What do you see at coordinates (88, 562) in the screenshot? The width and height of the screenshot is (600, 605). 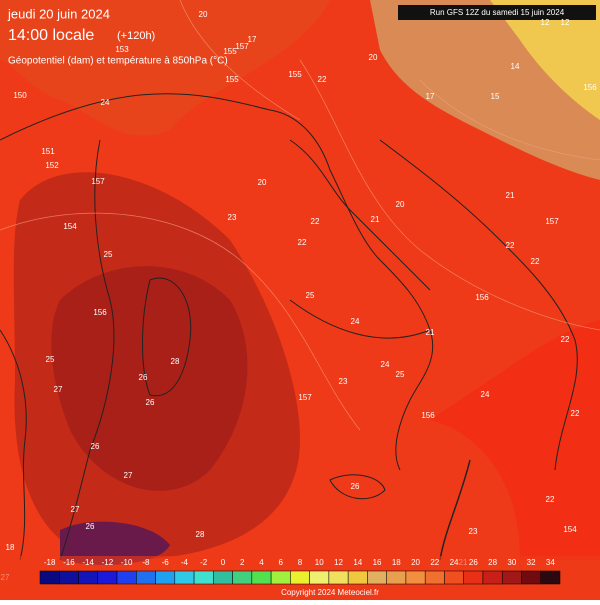 I see `scale-label: -14` at bounding box center [88, 562].